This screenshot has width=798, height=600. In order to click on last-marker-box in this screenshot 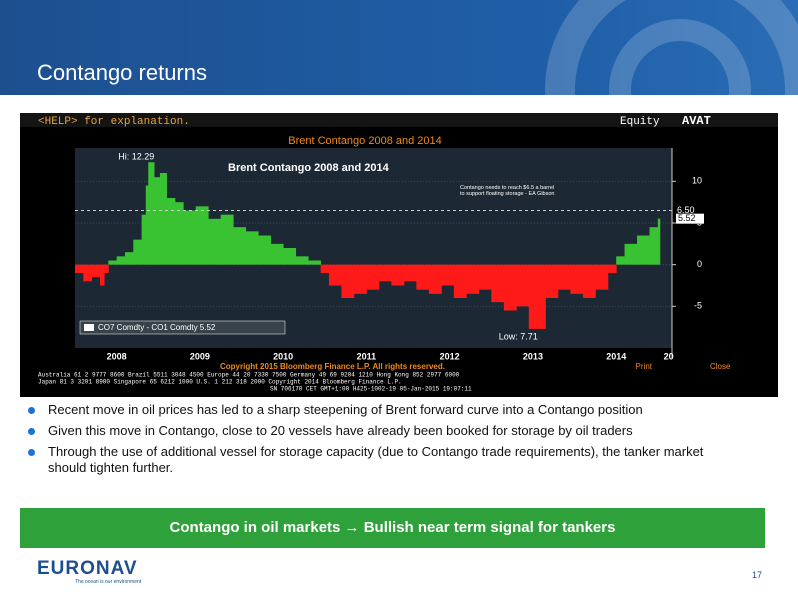, I will do `click(690, 218)`.